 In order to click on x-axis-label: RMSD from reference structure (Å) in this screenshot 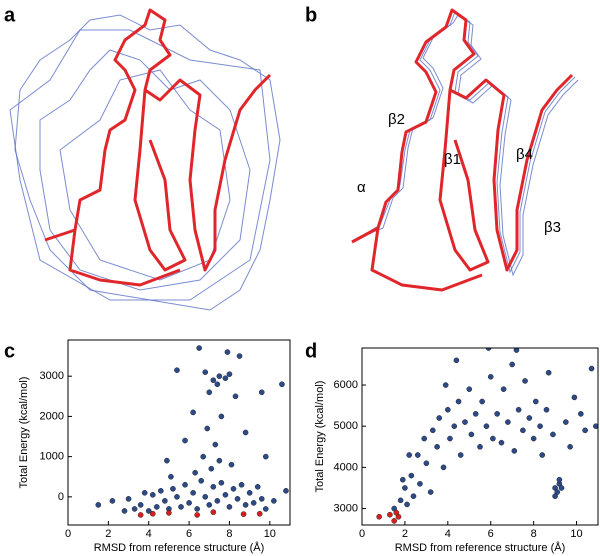, I will do `click(480, 547)`.